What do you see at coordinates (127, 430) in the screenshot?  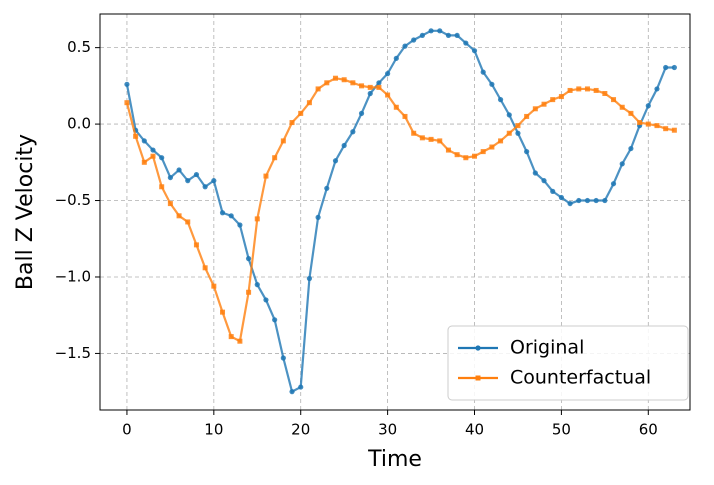 I see `x-tick-label: 0` at bounding box center [127, 430].